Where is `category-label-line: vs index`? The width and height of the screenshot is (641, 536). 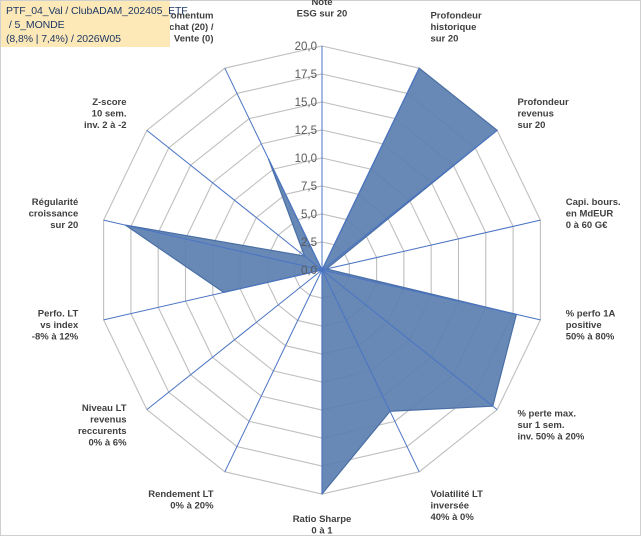
category-label-line: vs index is located at coordinates (59, 325).